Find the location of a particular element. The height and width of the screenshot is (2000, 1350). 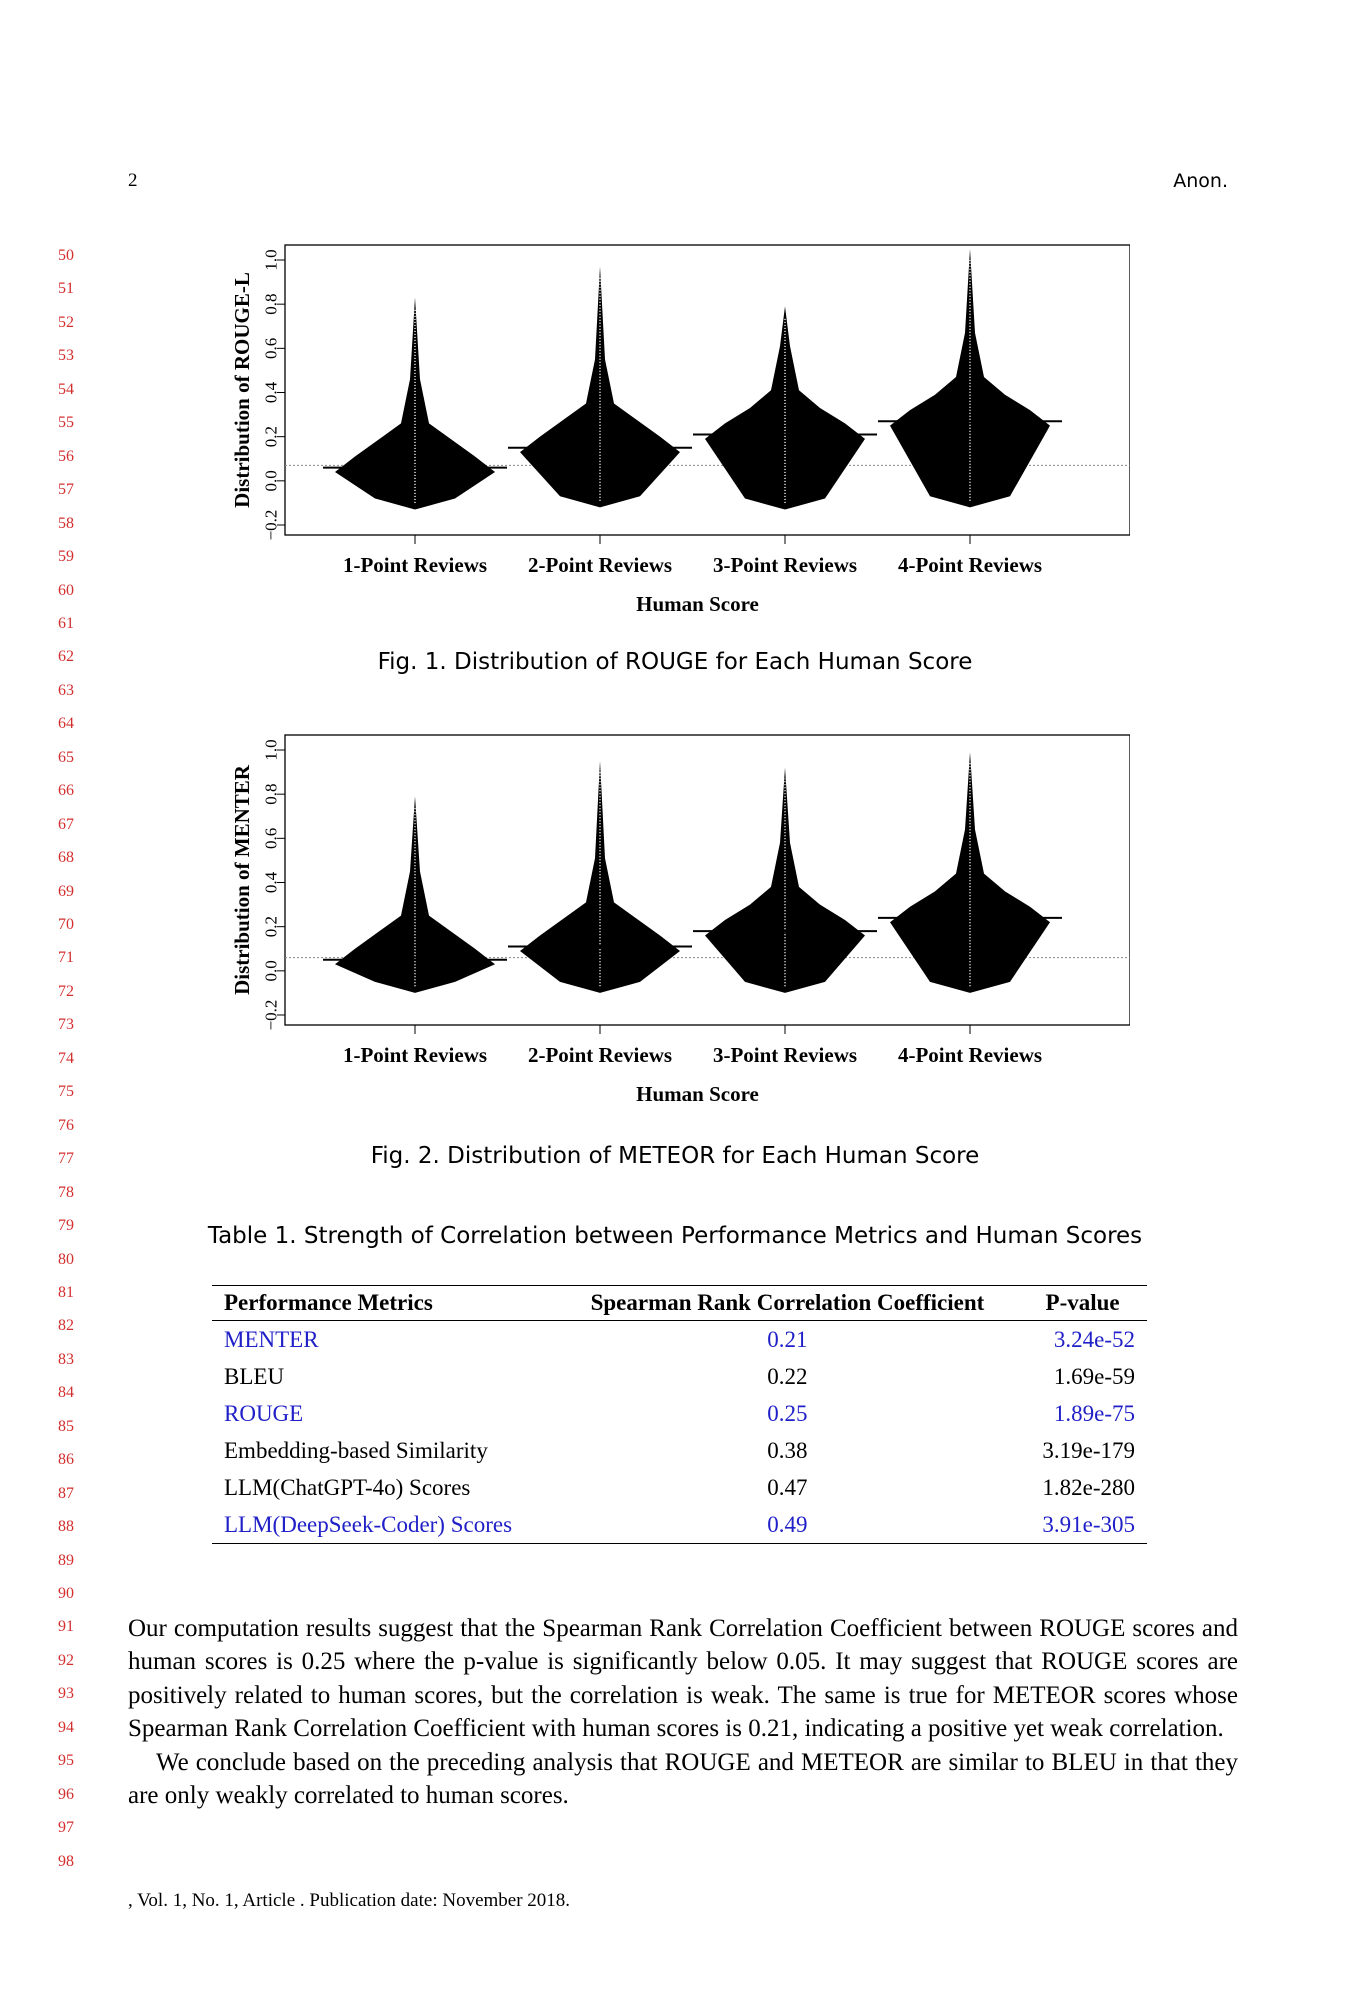

line-number: 57 is located at coordinates (66, 490).